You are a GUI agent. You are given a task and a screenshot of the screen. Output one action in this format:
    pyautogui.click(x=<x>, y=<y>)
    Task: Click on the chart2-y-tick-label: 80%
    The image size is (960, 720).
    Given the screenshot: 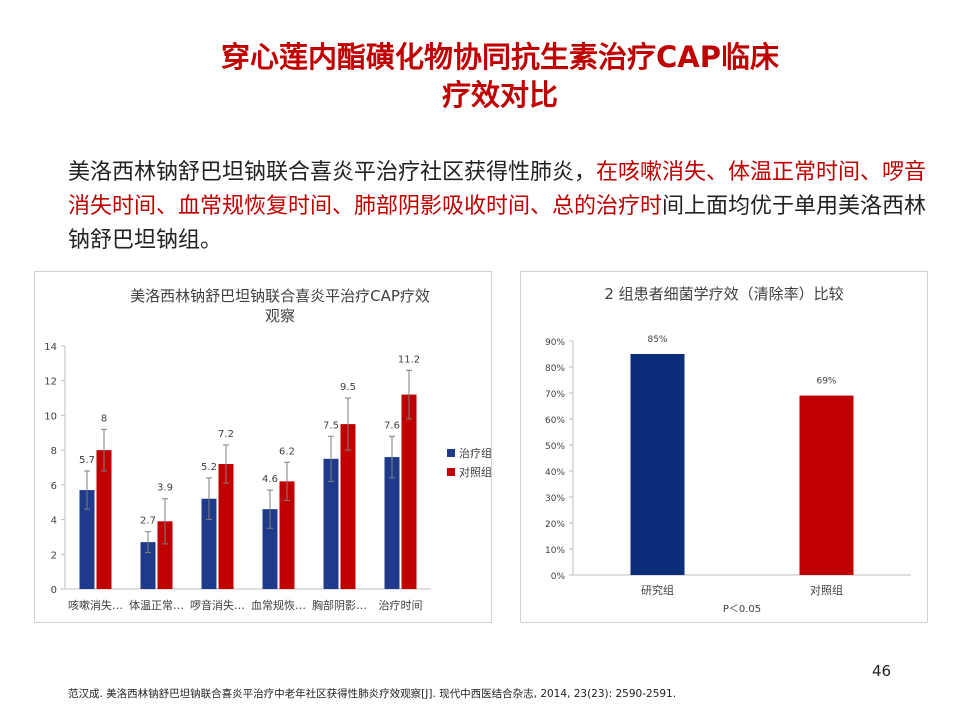 What is the action you would take?
    pyautogui.click(x=555, y=369)
    